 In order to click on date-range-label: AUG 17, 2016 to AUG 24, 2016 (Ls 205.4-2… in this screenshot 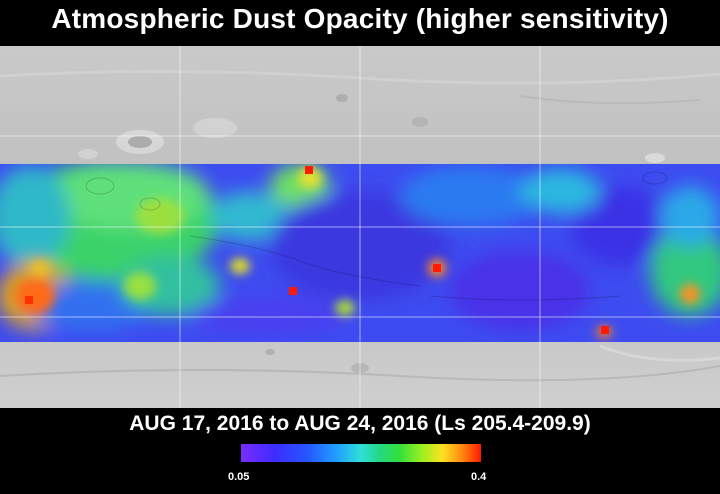, I will do `click(360, 423)`.